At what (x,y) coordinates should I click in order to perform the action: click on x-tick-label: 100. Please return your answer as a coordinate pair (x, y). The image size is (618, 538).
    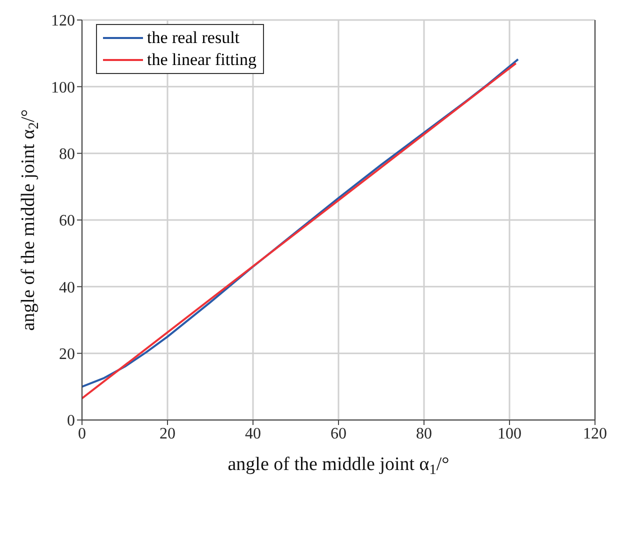
    Looking at the image, I should click on (510, 433).